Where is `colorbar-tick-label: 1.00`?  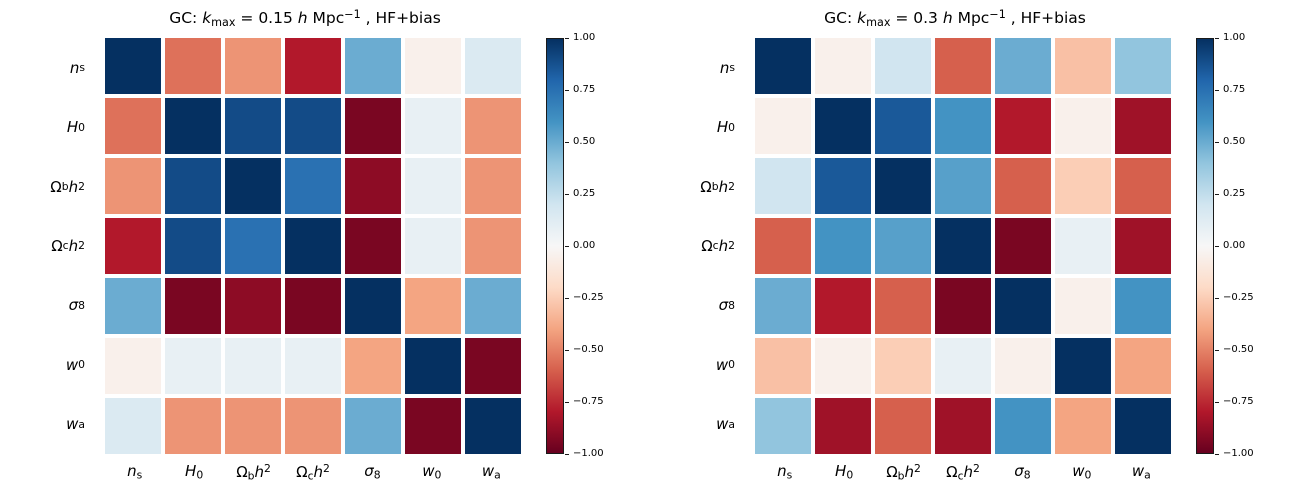
colorbar-tick-label: 1.00 is located at coordinates (584, 37).